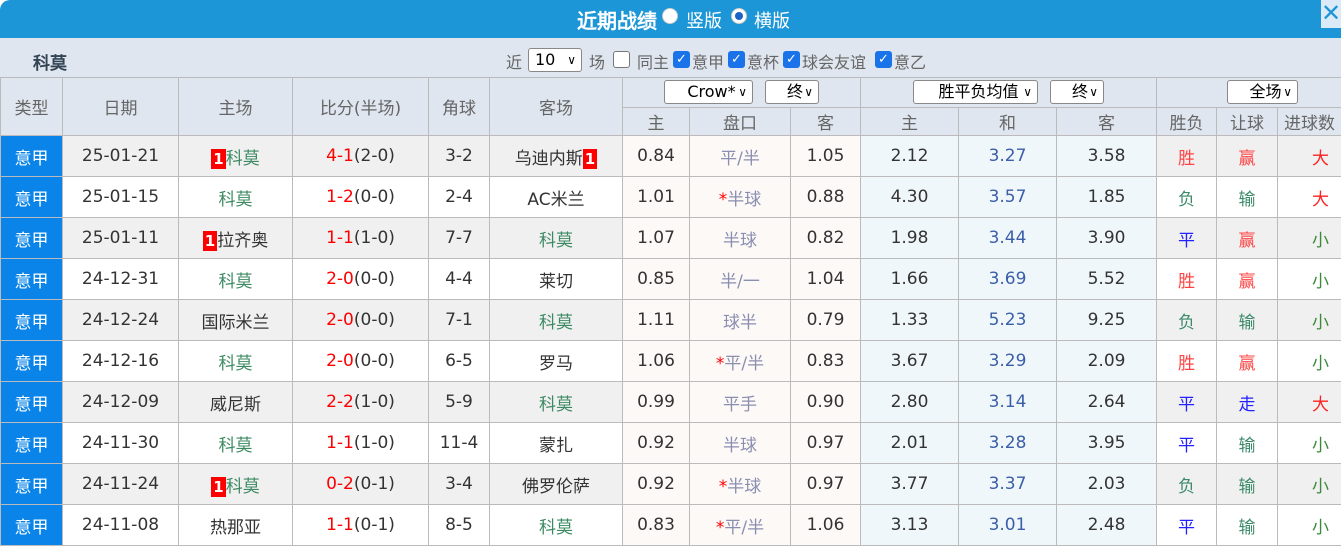  I want to click on vertical-view-label: 竖版, so click(704, 21).